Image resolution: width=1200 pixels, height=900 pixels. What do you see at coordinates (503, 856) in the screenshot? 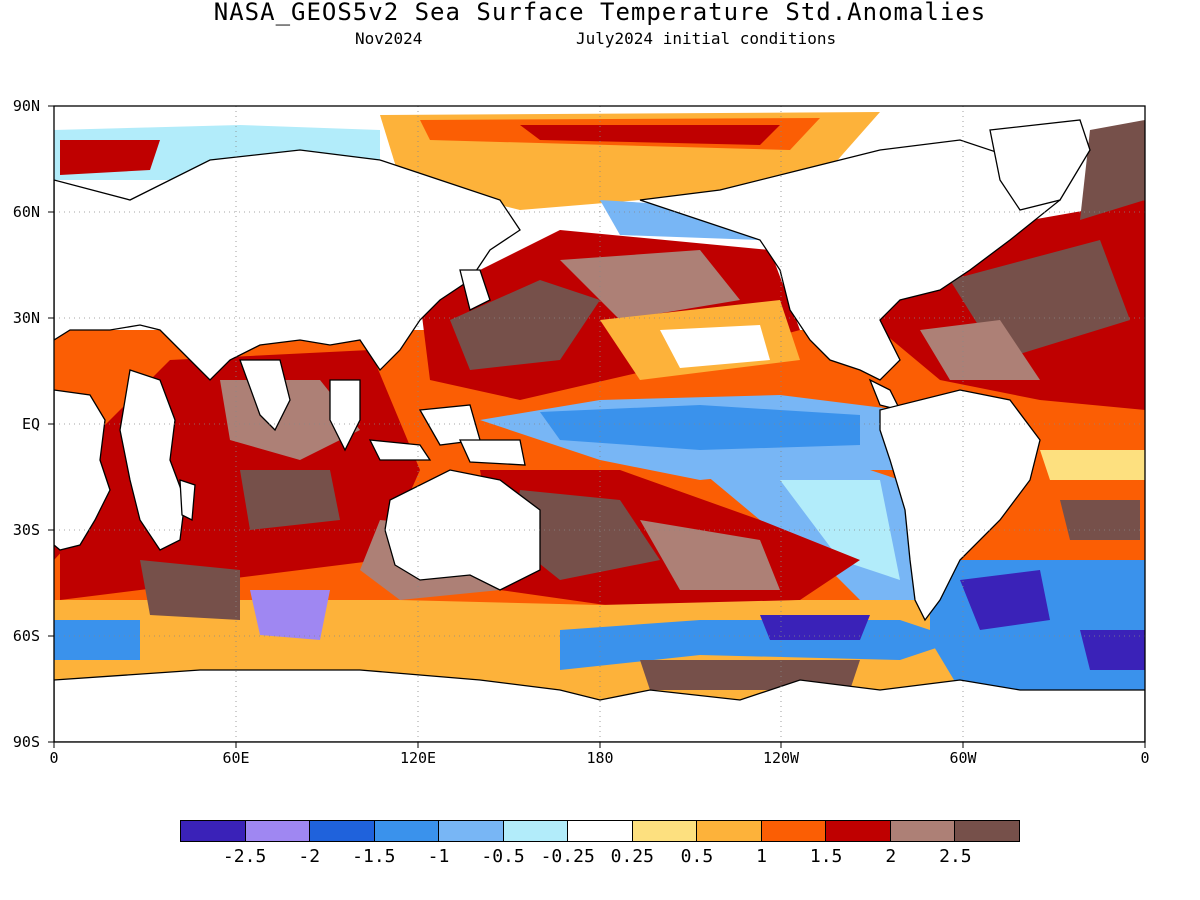
I see `colorbar-label: -0.5` at bounding box center [503, 856].